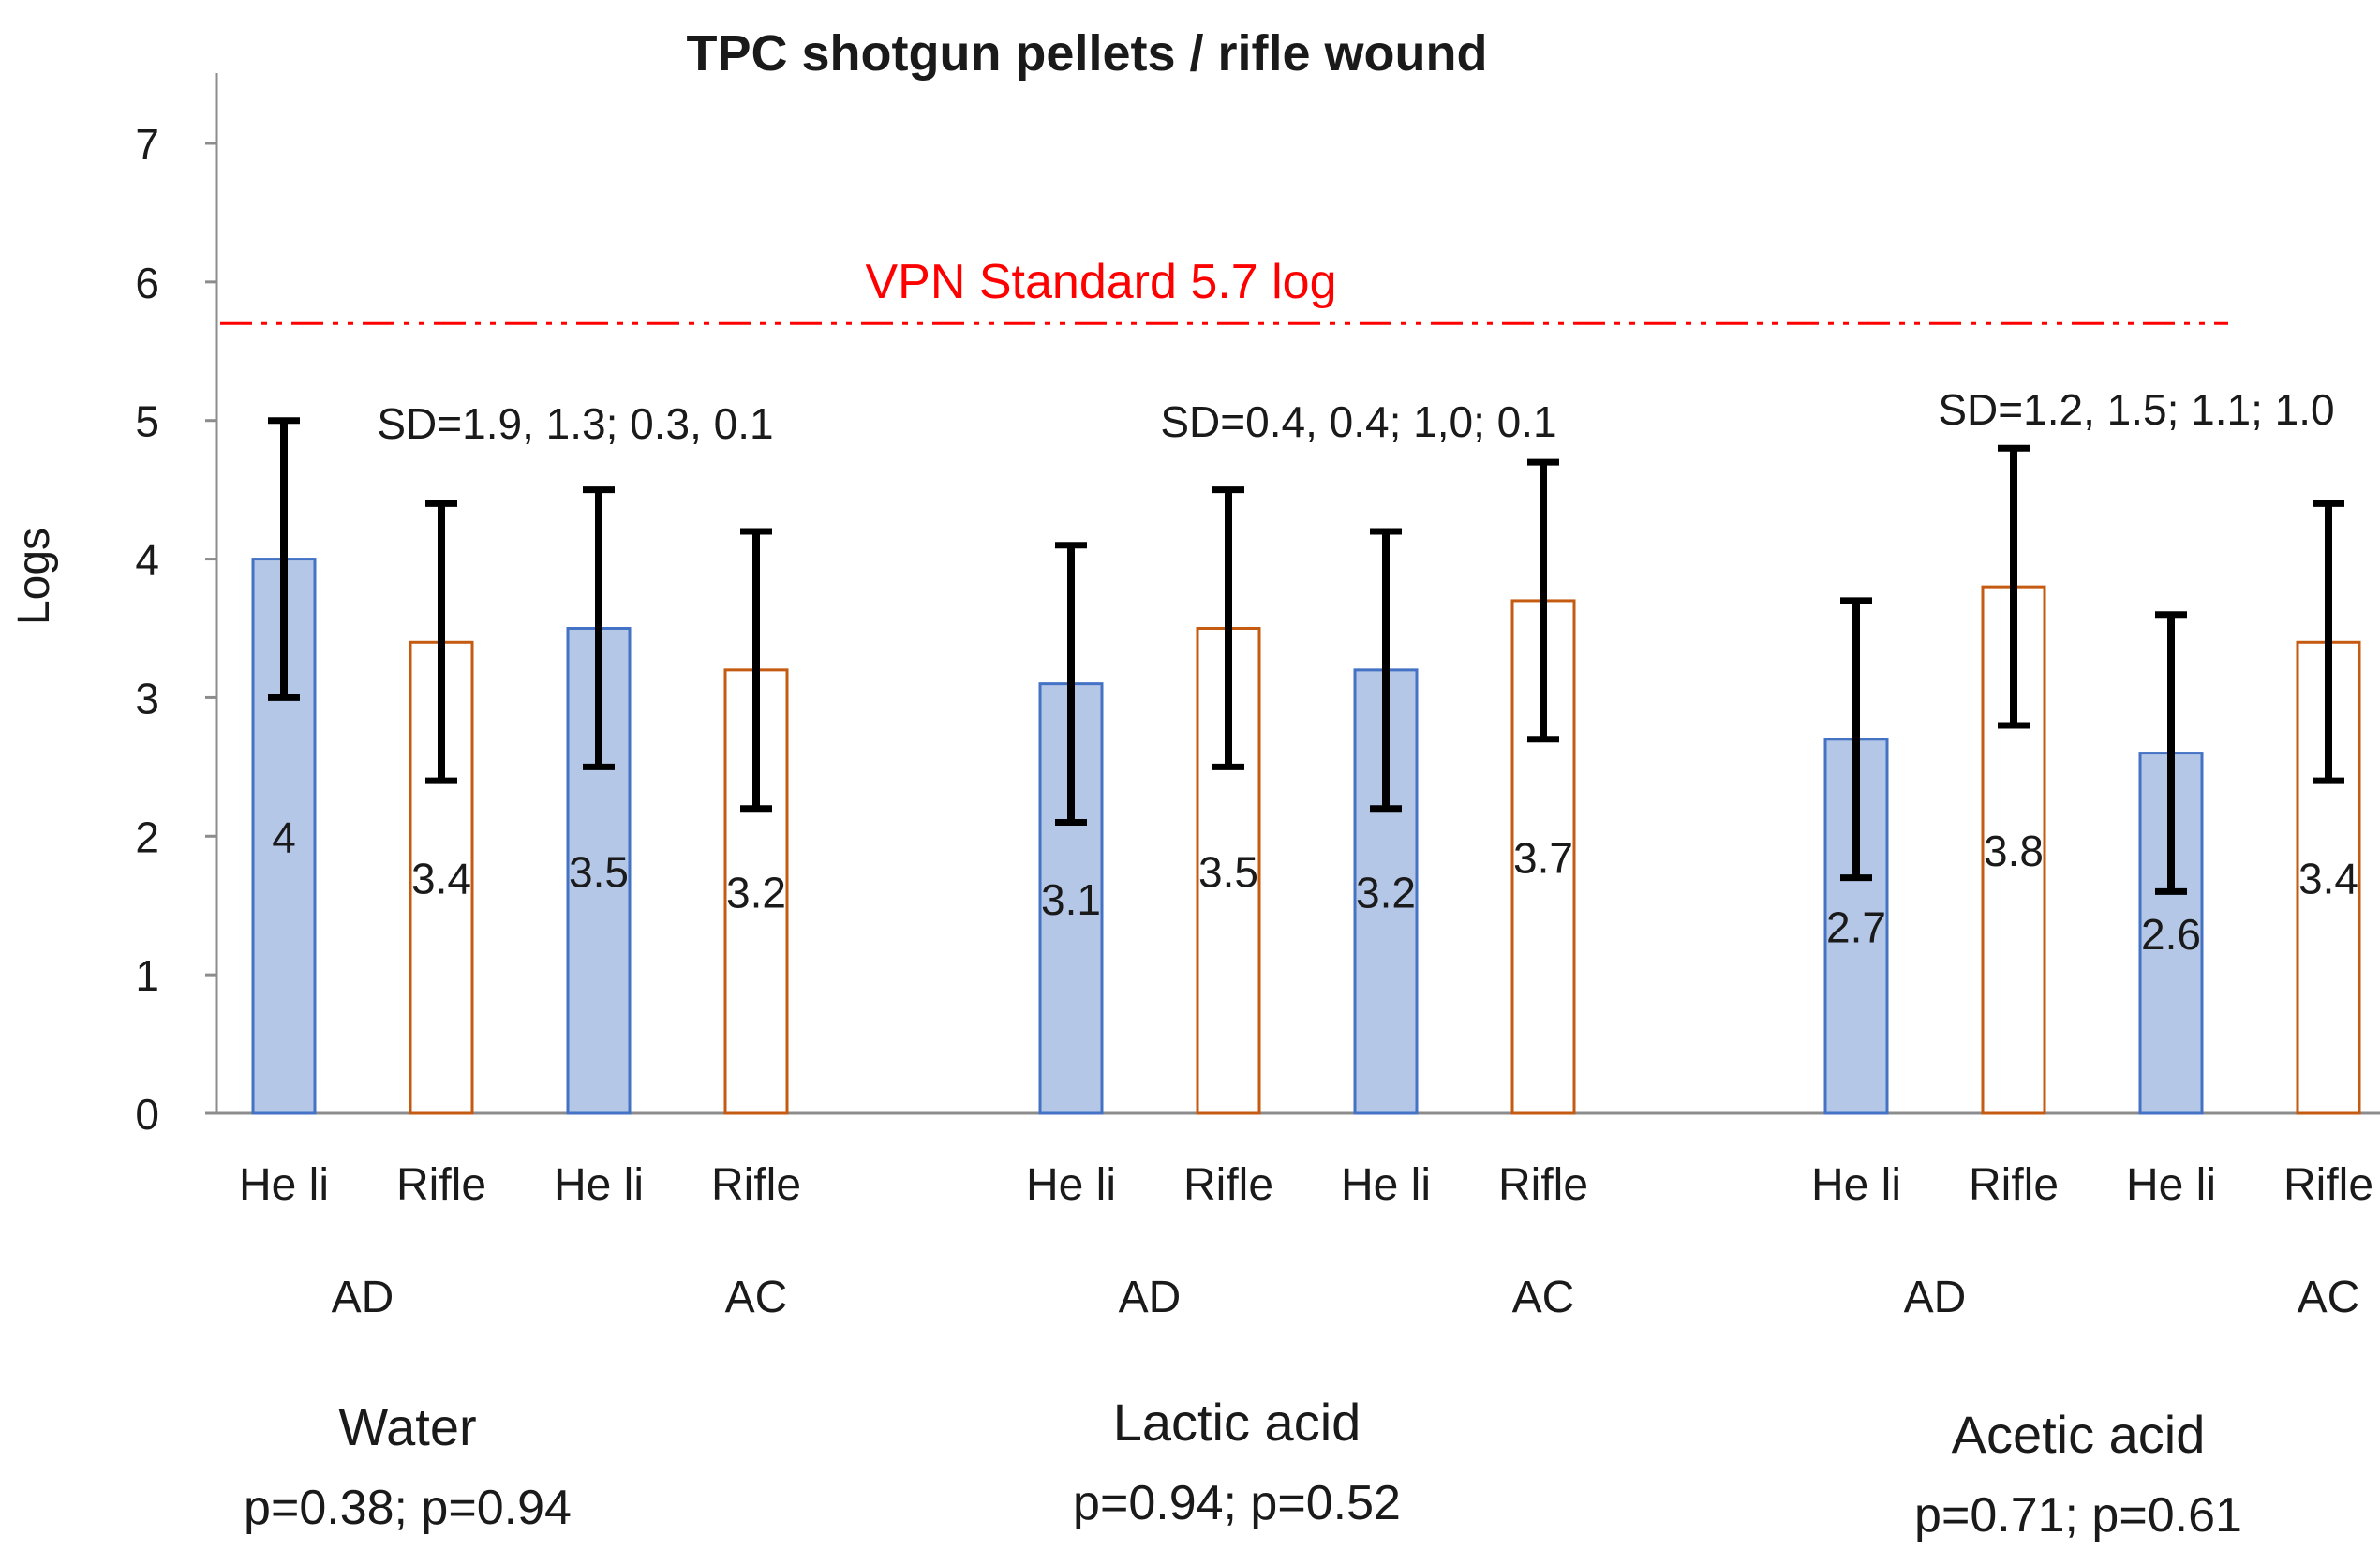  I want to click on data-label: 4, so click(284, 837).